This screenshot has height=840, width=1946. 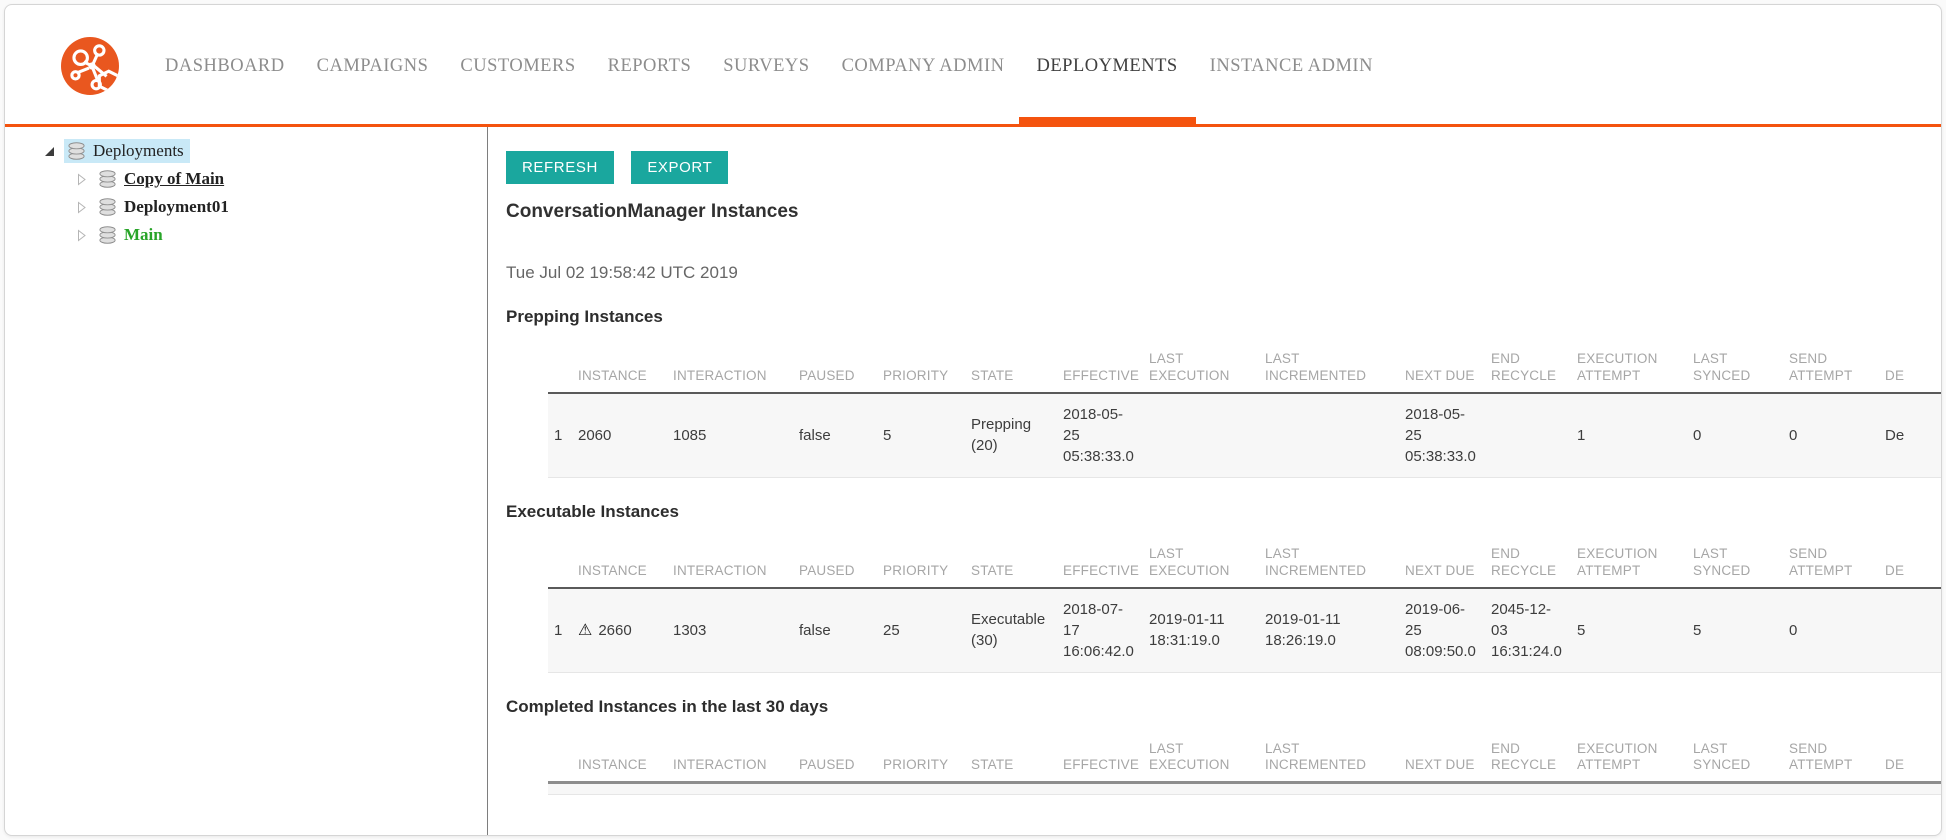 I want to click on cell-state: Executable (30), so click(x=1017, y=629).